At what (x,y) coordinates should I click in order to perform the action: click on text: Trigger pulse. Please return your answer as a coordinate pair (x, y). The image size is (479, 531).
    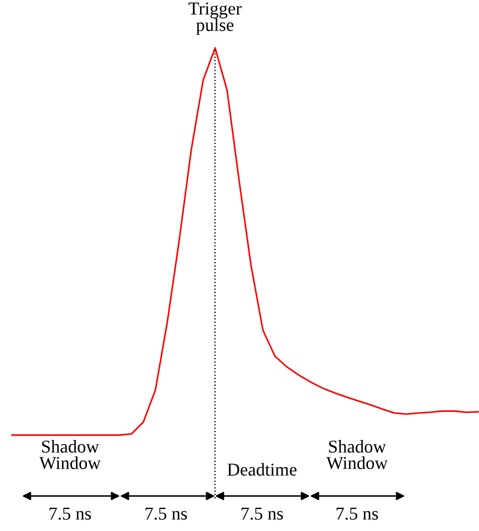
    Looking at the image, I should click on (215, 18).